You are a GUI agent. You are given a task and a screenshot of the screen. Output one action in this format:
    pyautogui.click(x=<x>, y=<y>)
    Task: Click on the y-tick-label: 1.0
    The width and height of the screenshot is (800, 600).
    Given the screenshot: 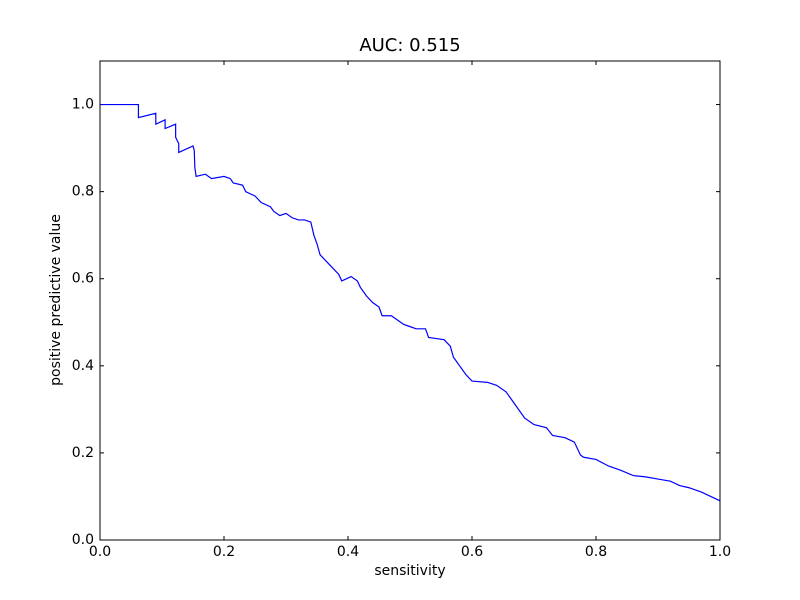 What is the action you would take?
    pyautogui.click(x=83, y=105)
    